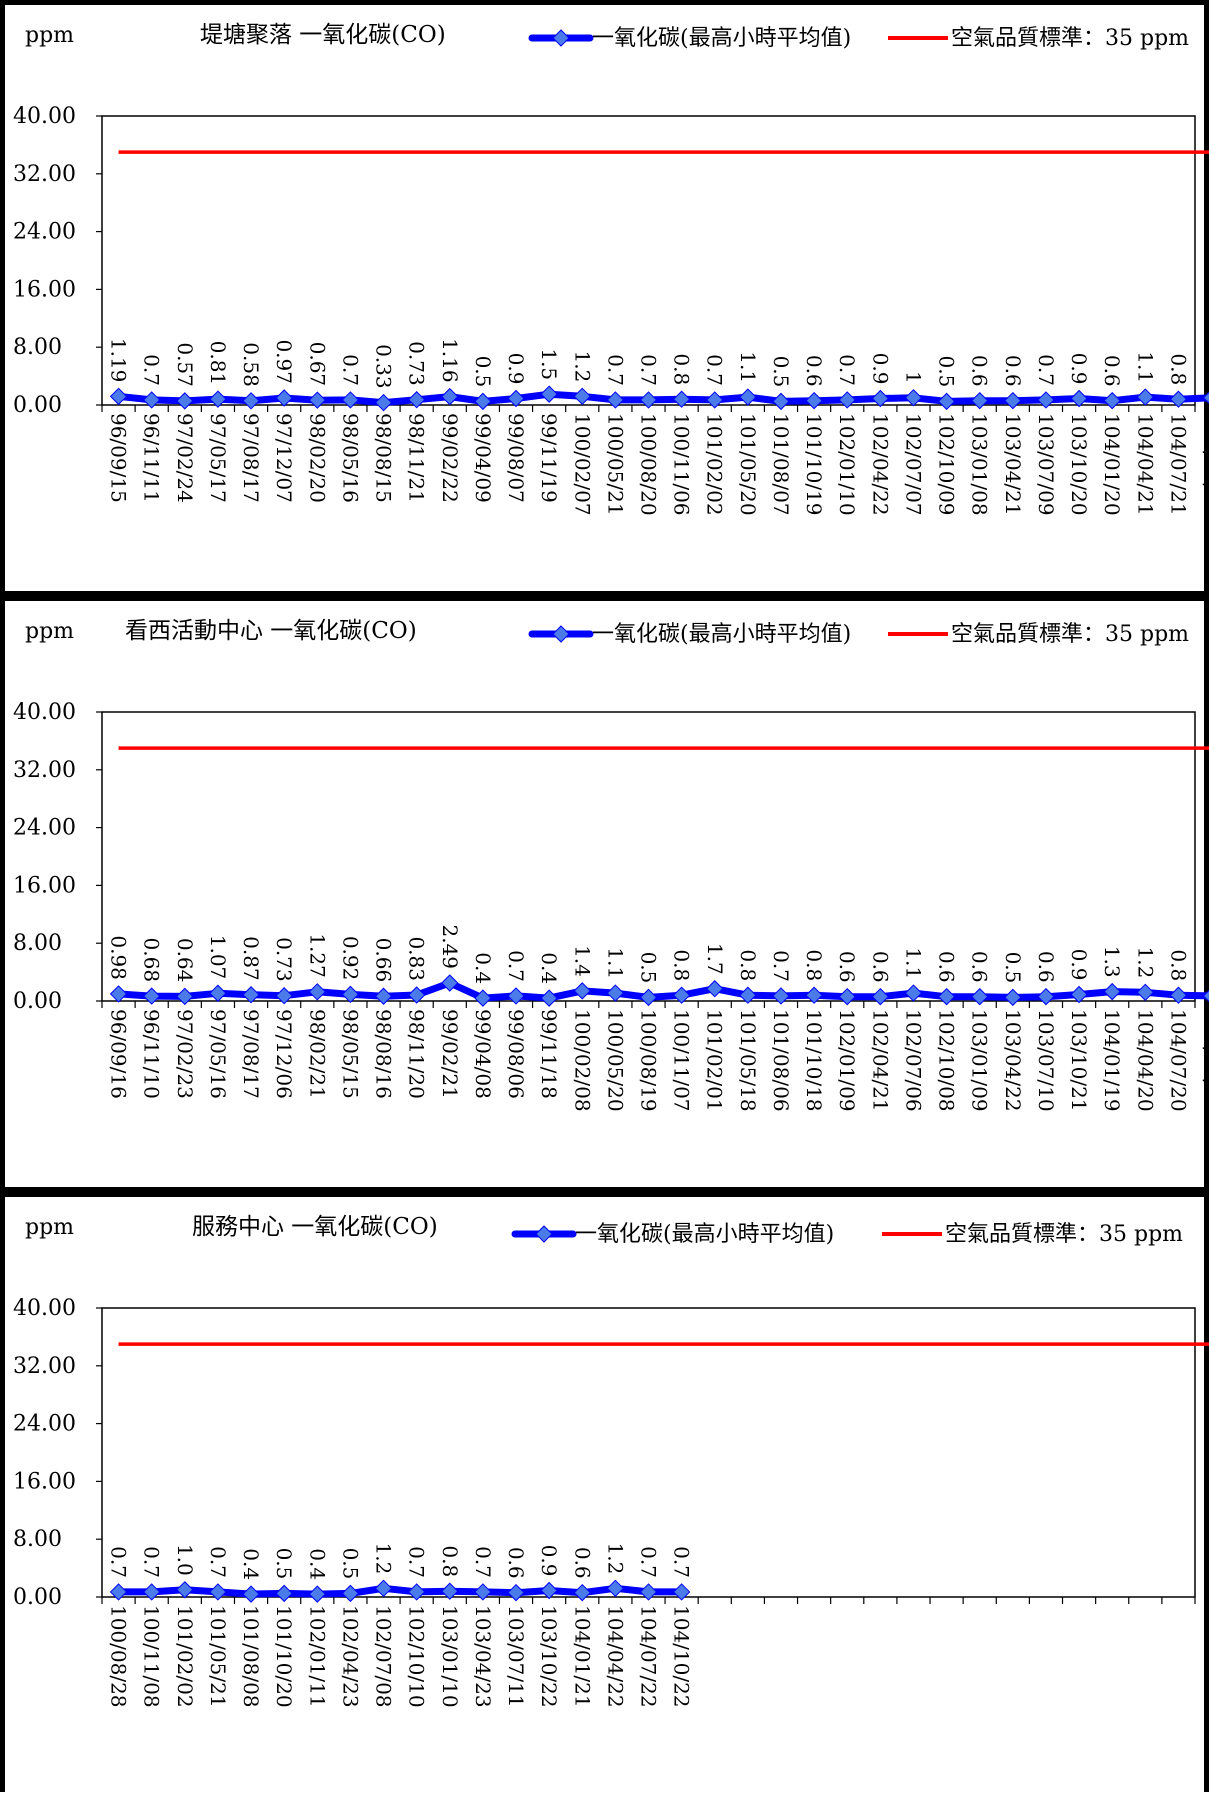 The height and width of the screenshot is (1797, 1209). Describe the element at coordinates (1178, 464) in the screenshot. I see `x-tick-label: 104/07/21` at that location.